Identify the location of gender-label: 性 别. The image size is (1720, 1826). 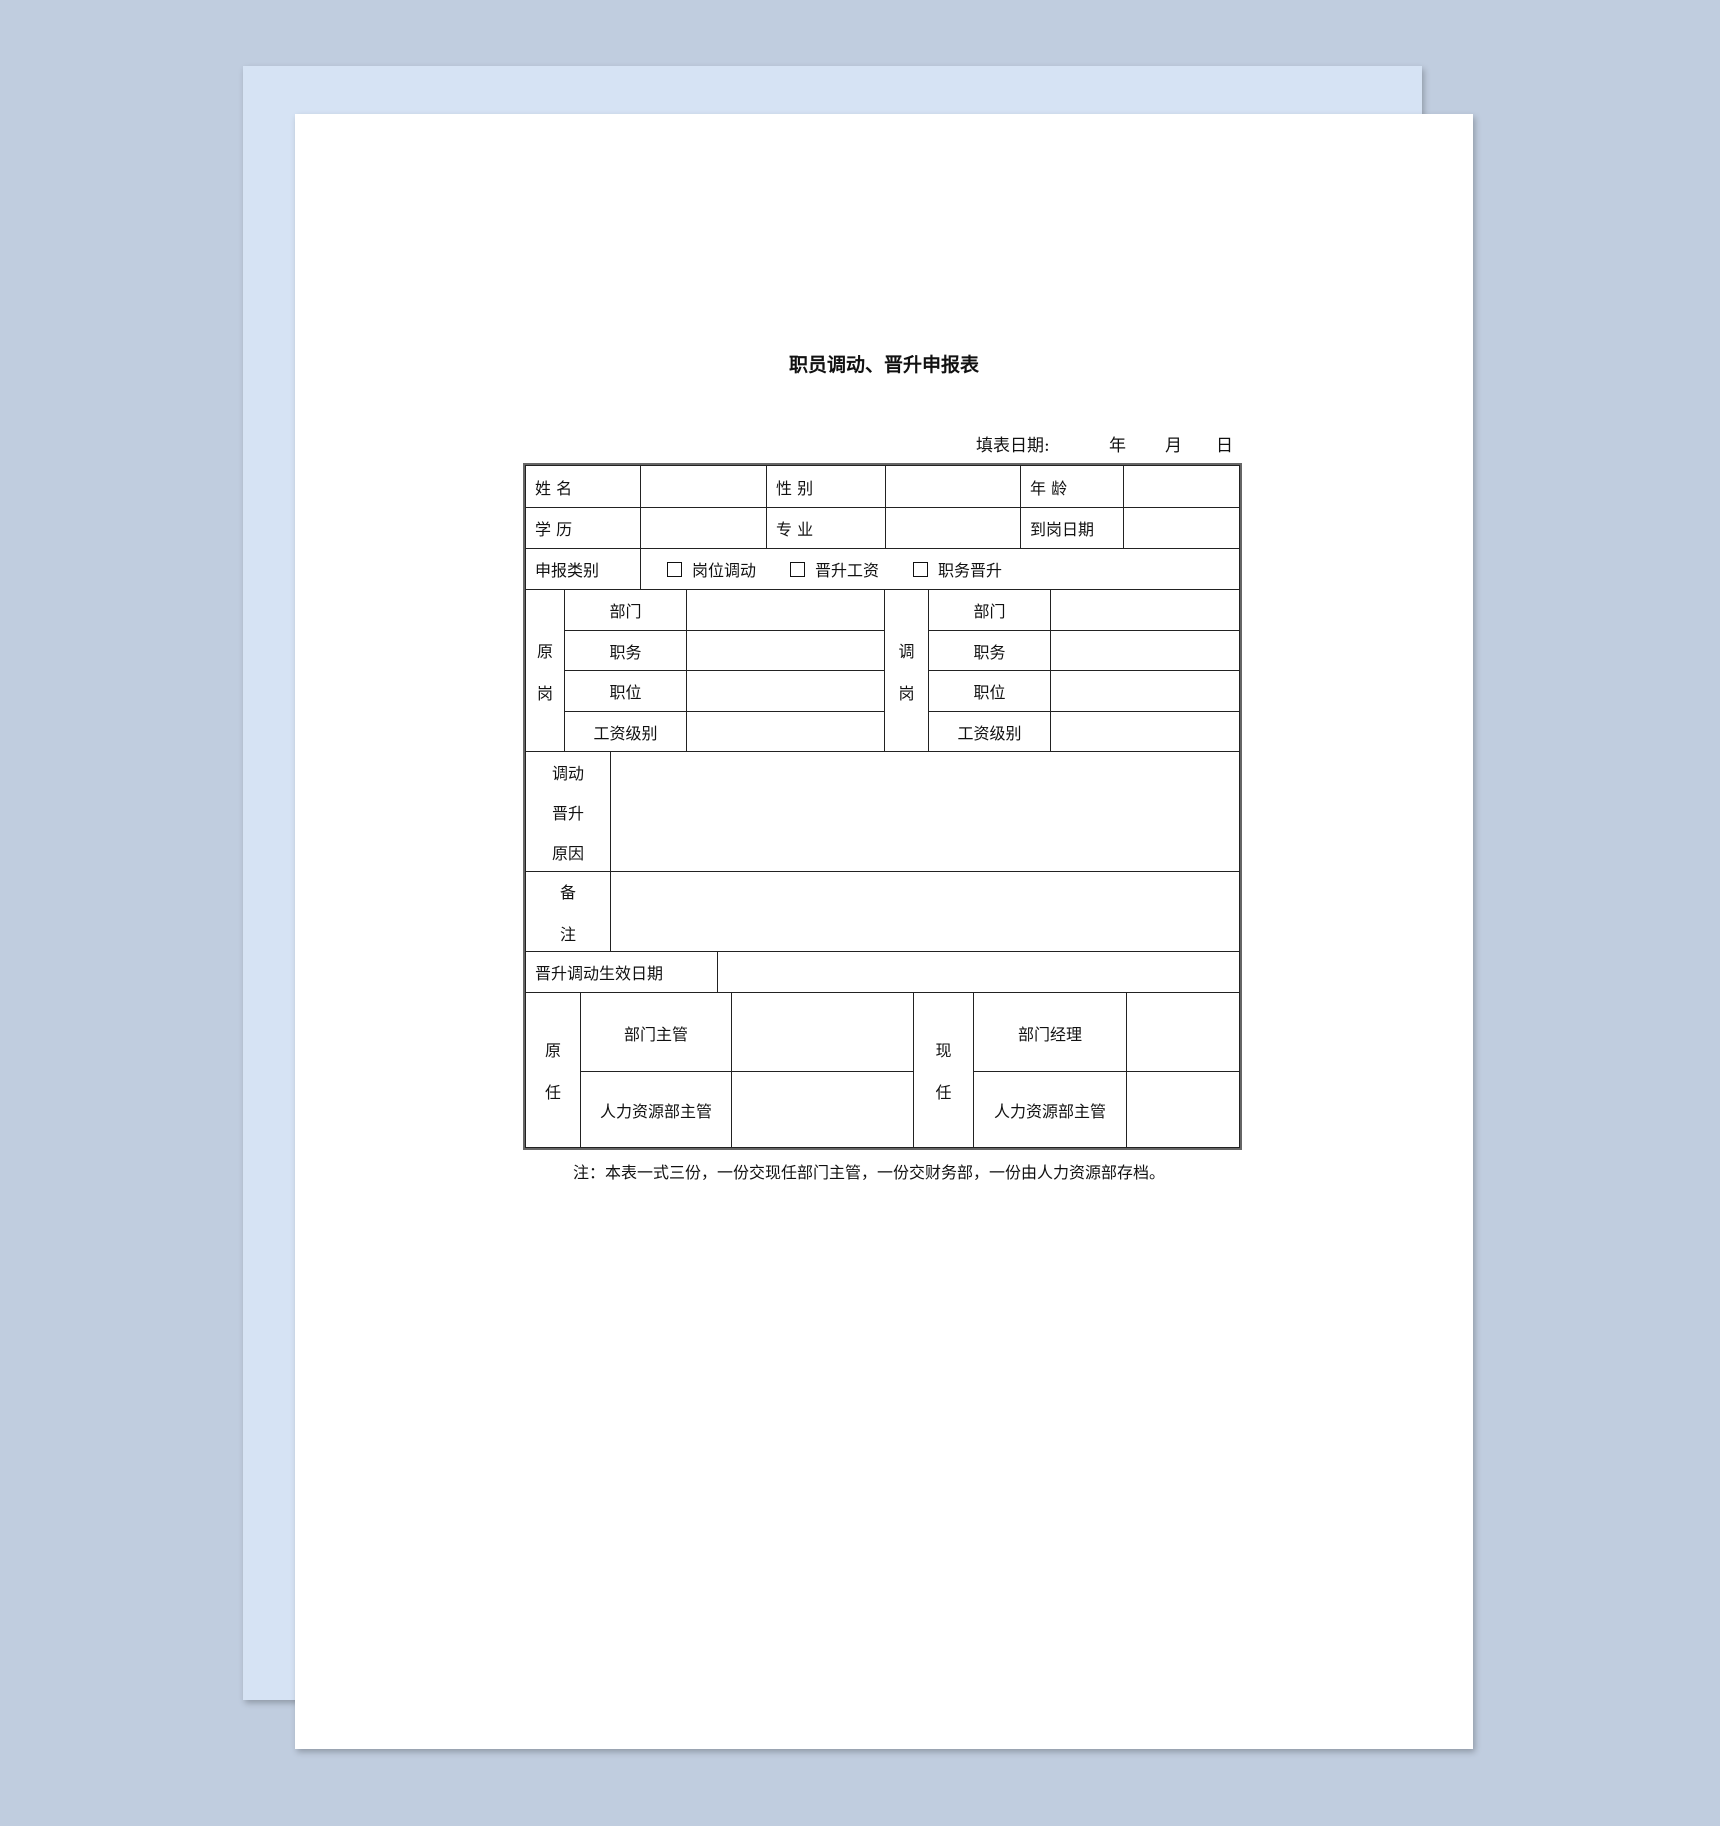
(826, 486).